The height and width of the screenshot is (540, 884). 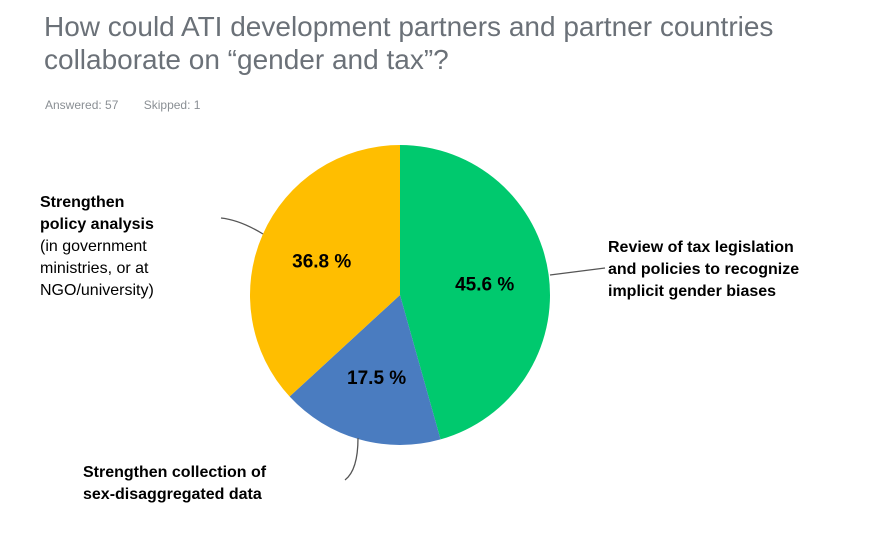 I want to click on response-stats: Answered: 57 Skipped: 1, so click(x=133, y=105).